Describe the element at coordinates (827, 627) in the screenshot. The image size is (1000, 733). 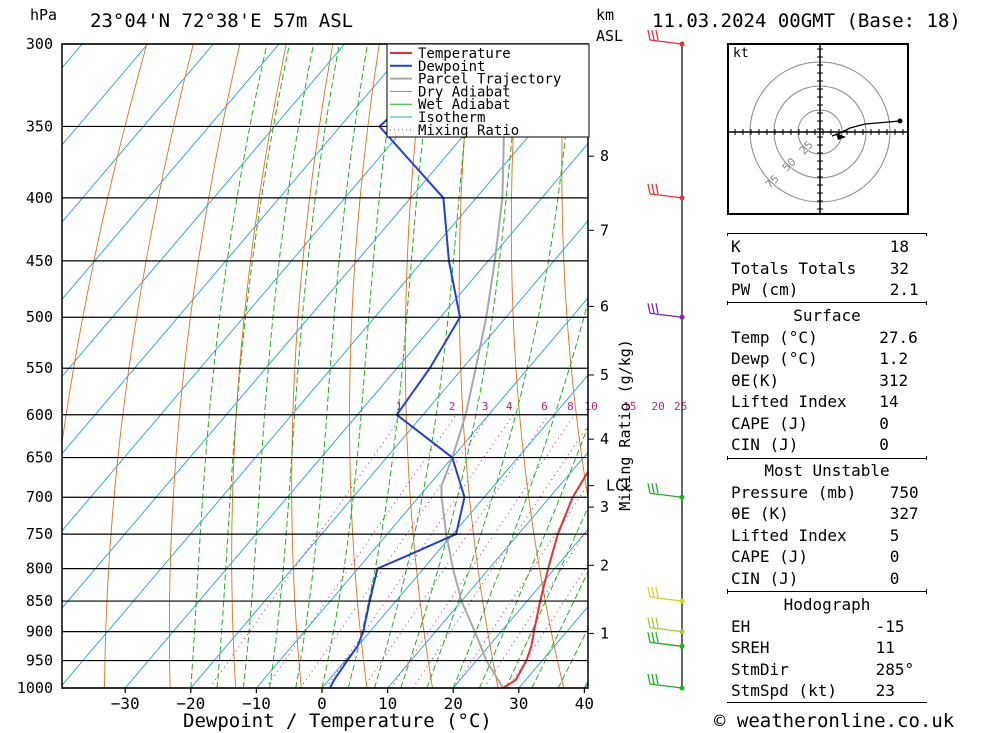
I see `hodo-row: EH -15` at that location.